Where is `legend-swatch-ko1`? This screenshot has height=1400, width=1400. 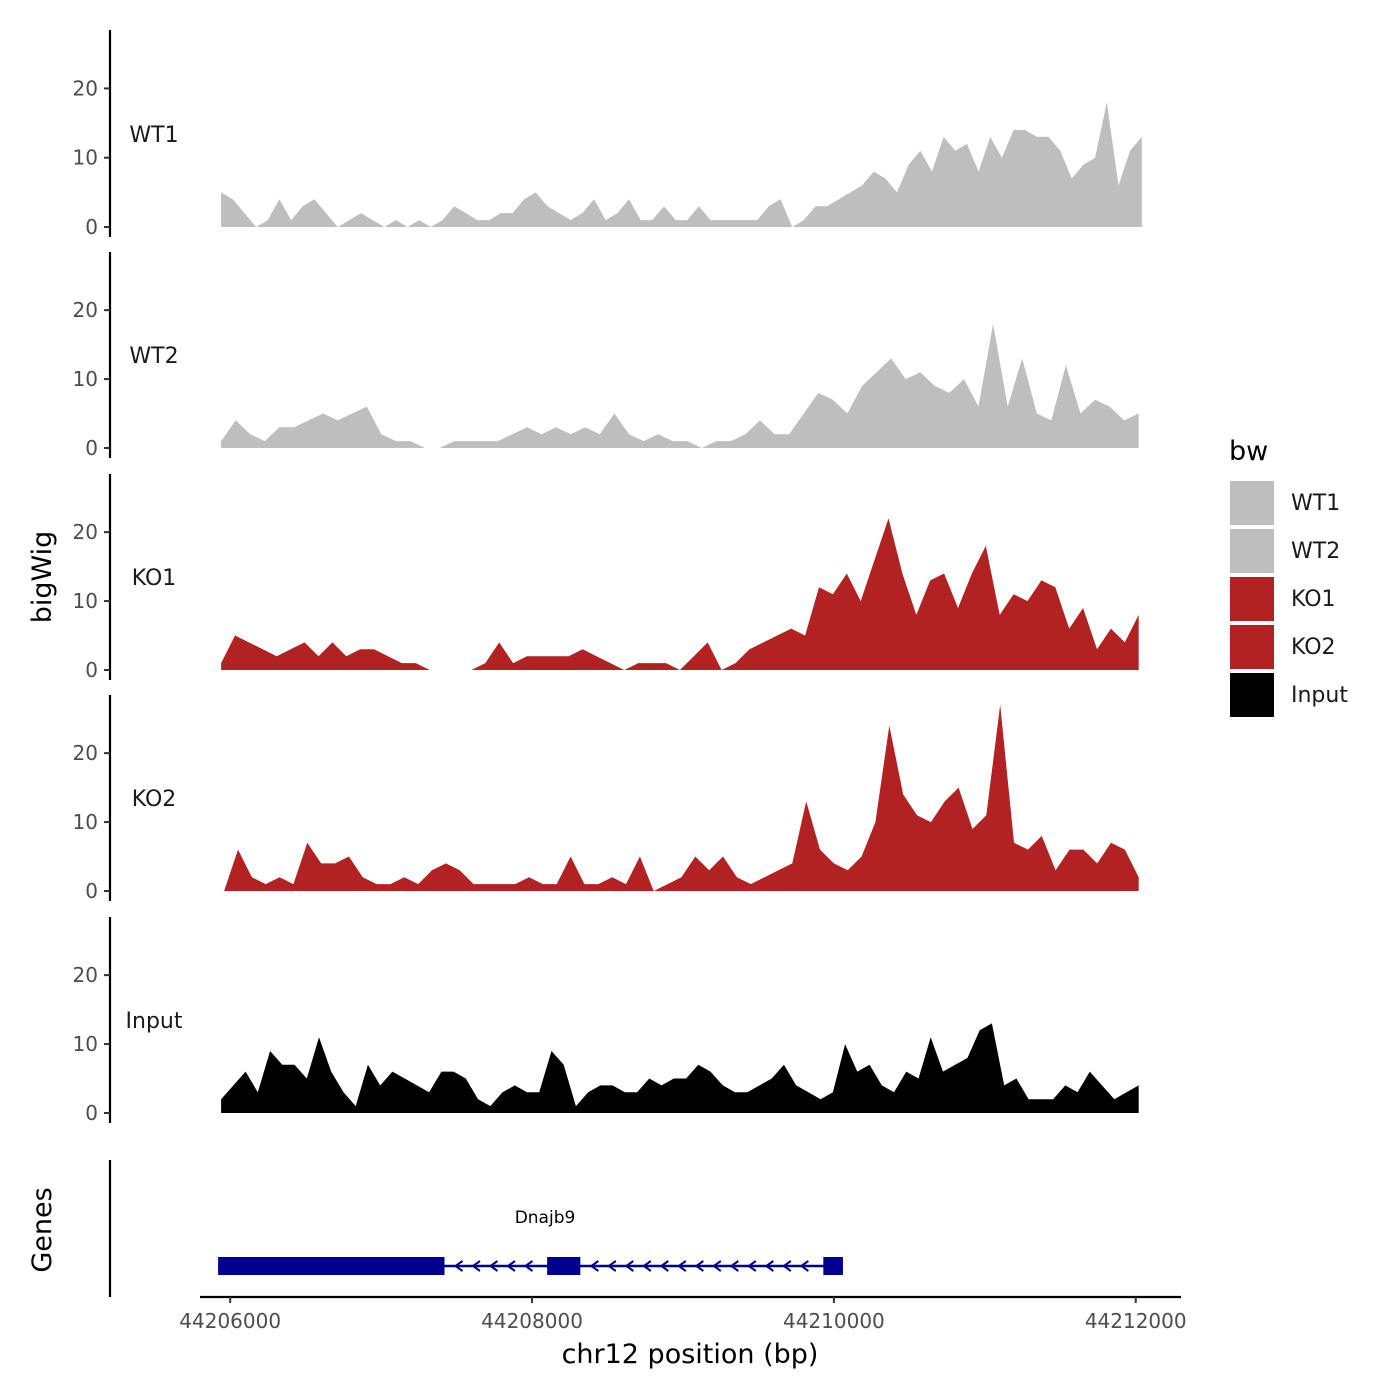
legend-swatch-ko1 is located at coordinates (1252, 599).